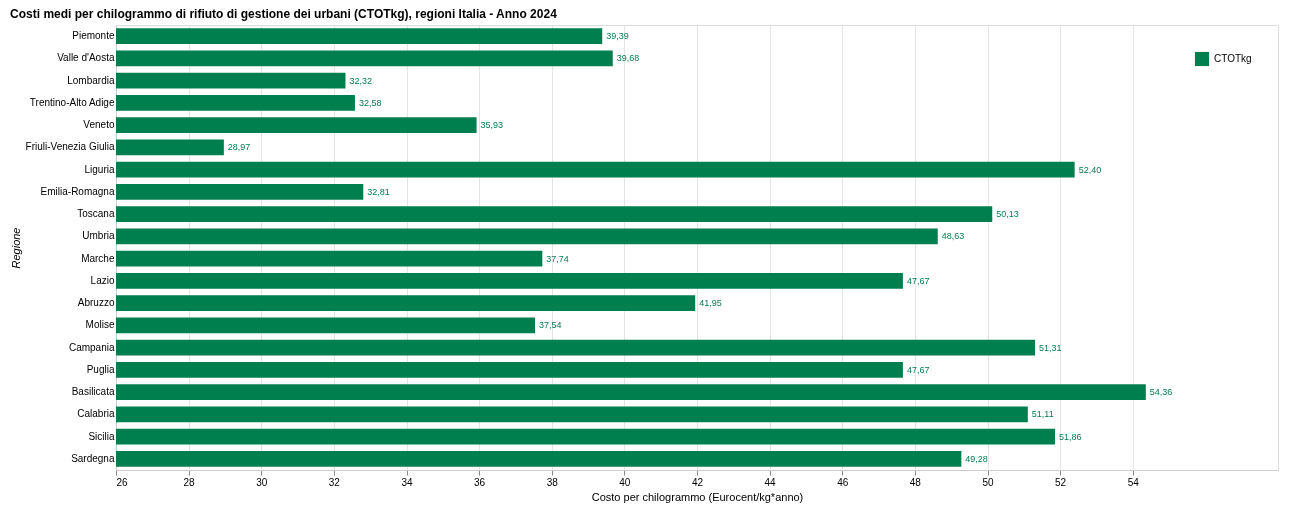  Describe the element at coordinates (15, 248) in the screenshot. I see `y-axis-title: Regione` at that location.